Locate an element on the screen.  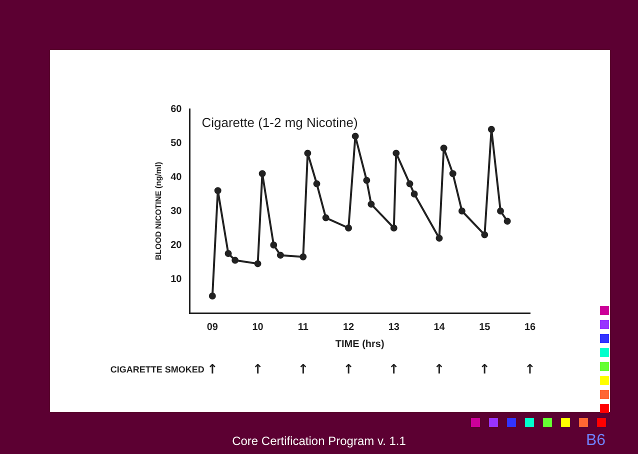
x-tick-label: 16 is located at coordinates (530, 327).